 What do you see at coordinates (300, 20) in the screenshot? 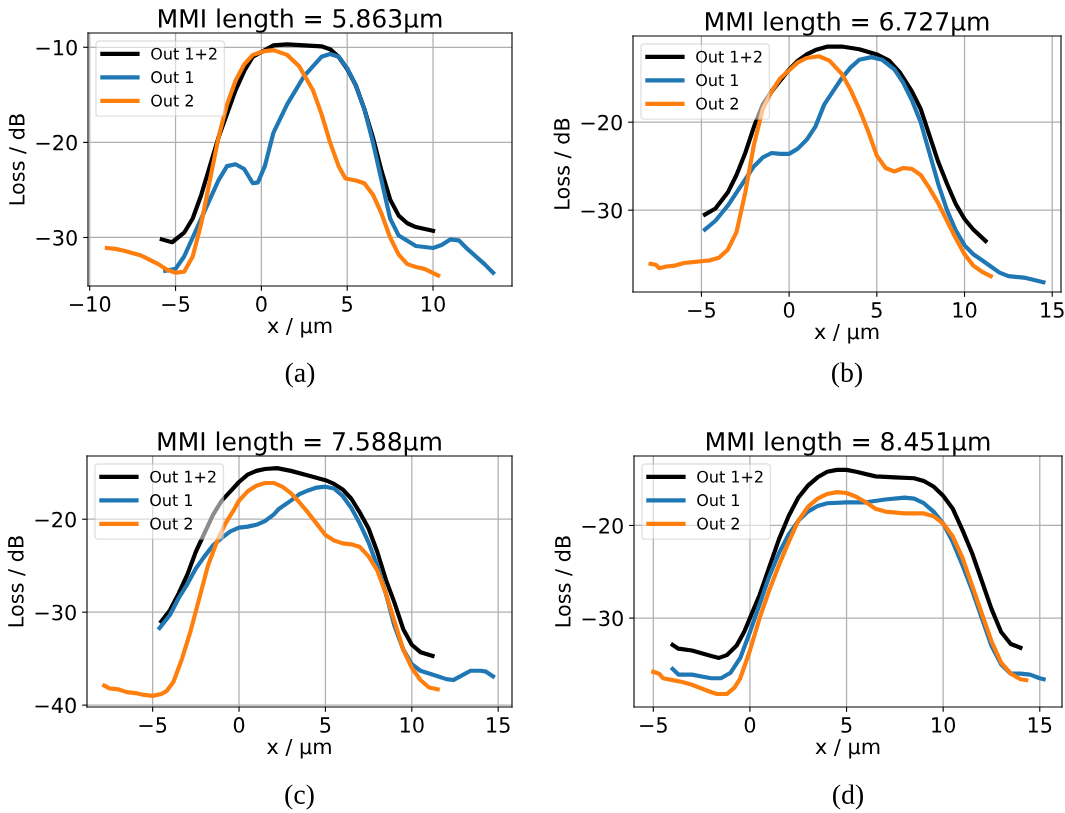
I see `chart-title: MMI length = 5.863µm` at bounding box center [300, 20].